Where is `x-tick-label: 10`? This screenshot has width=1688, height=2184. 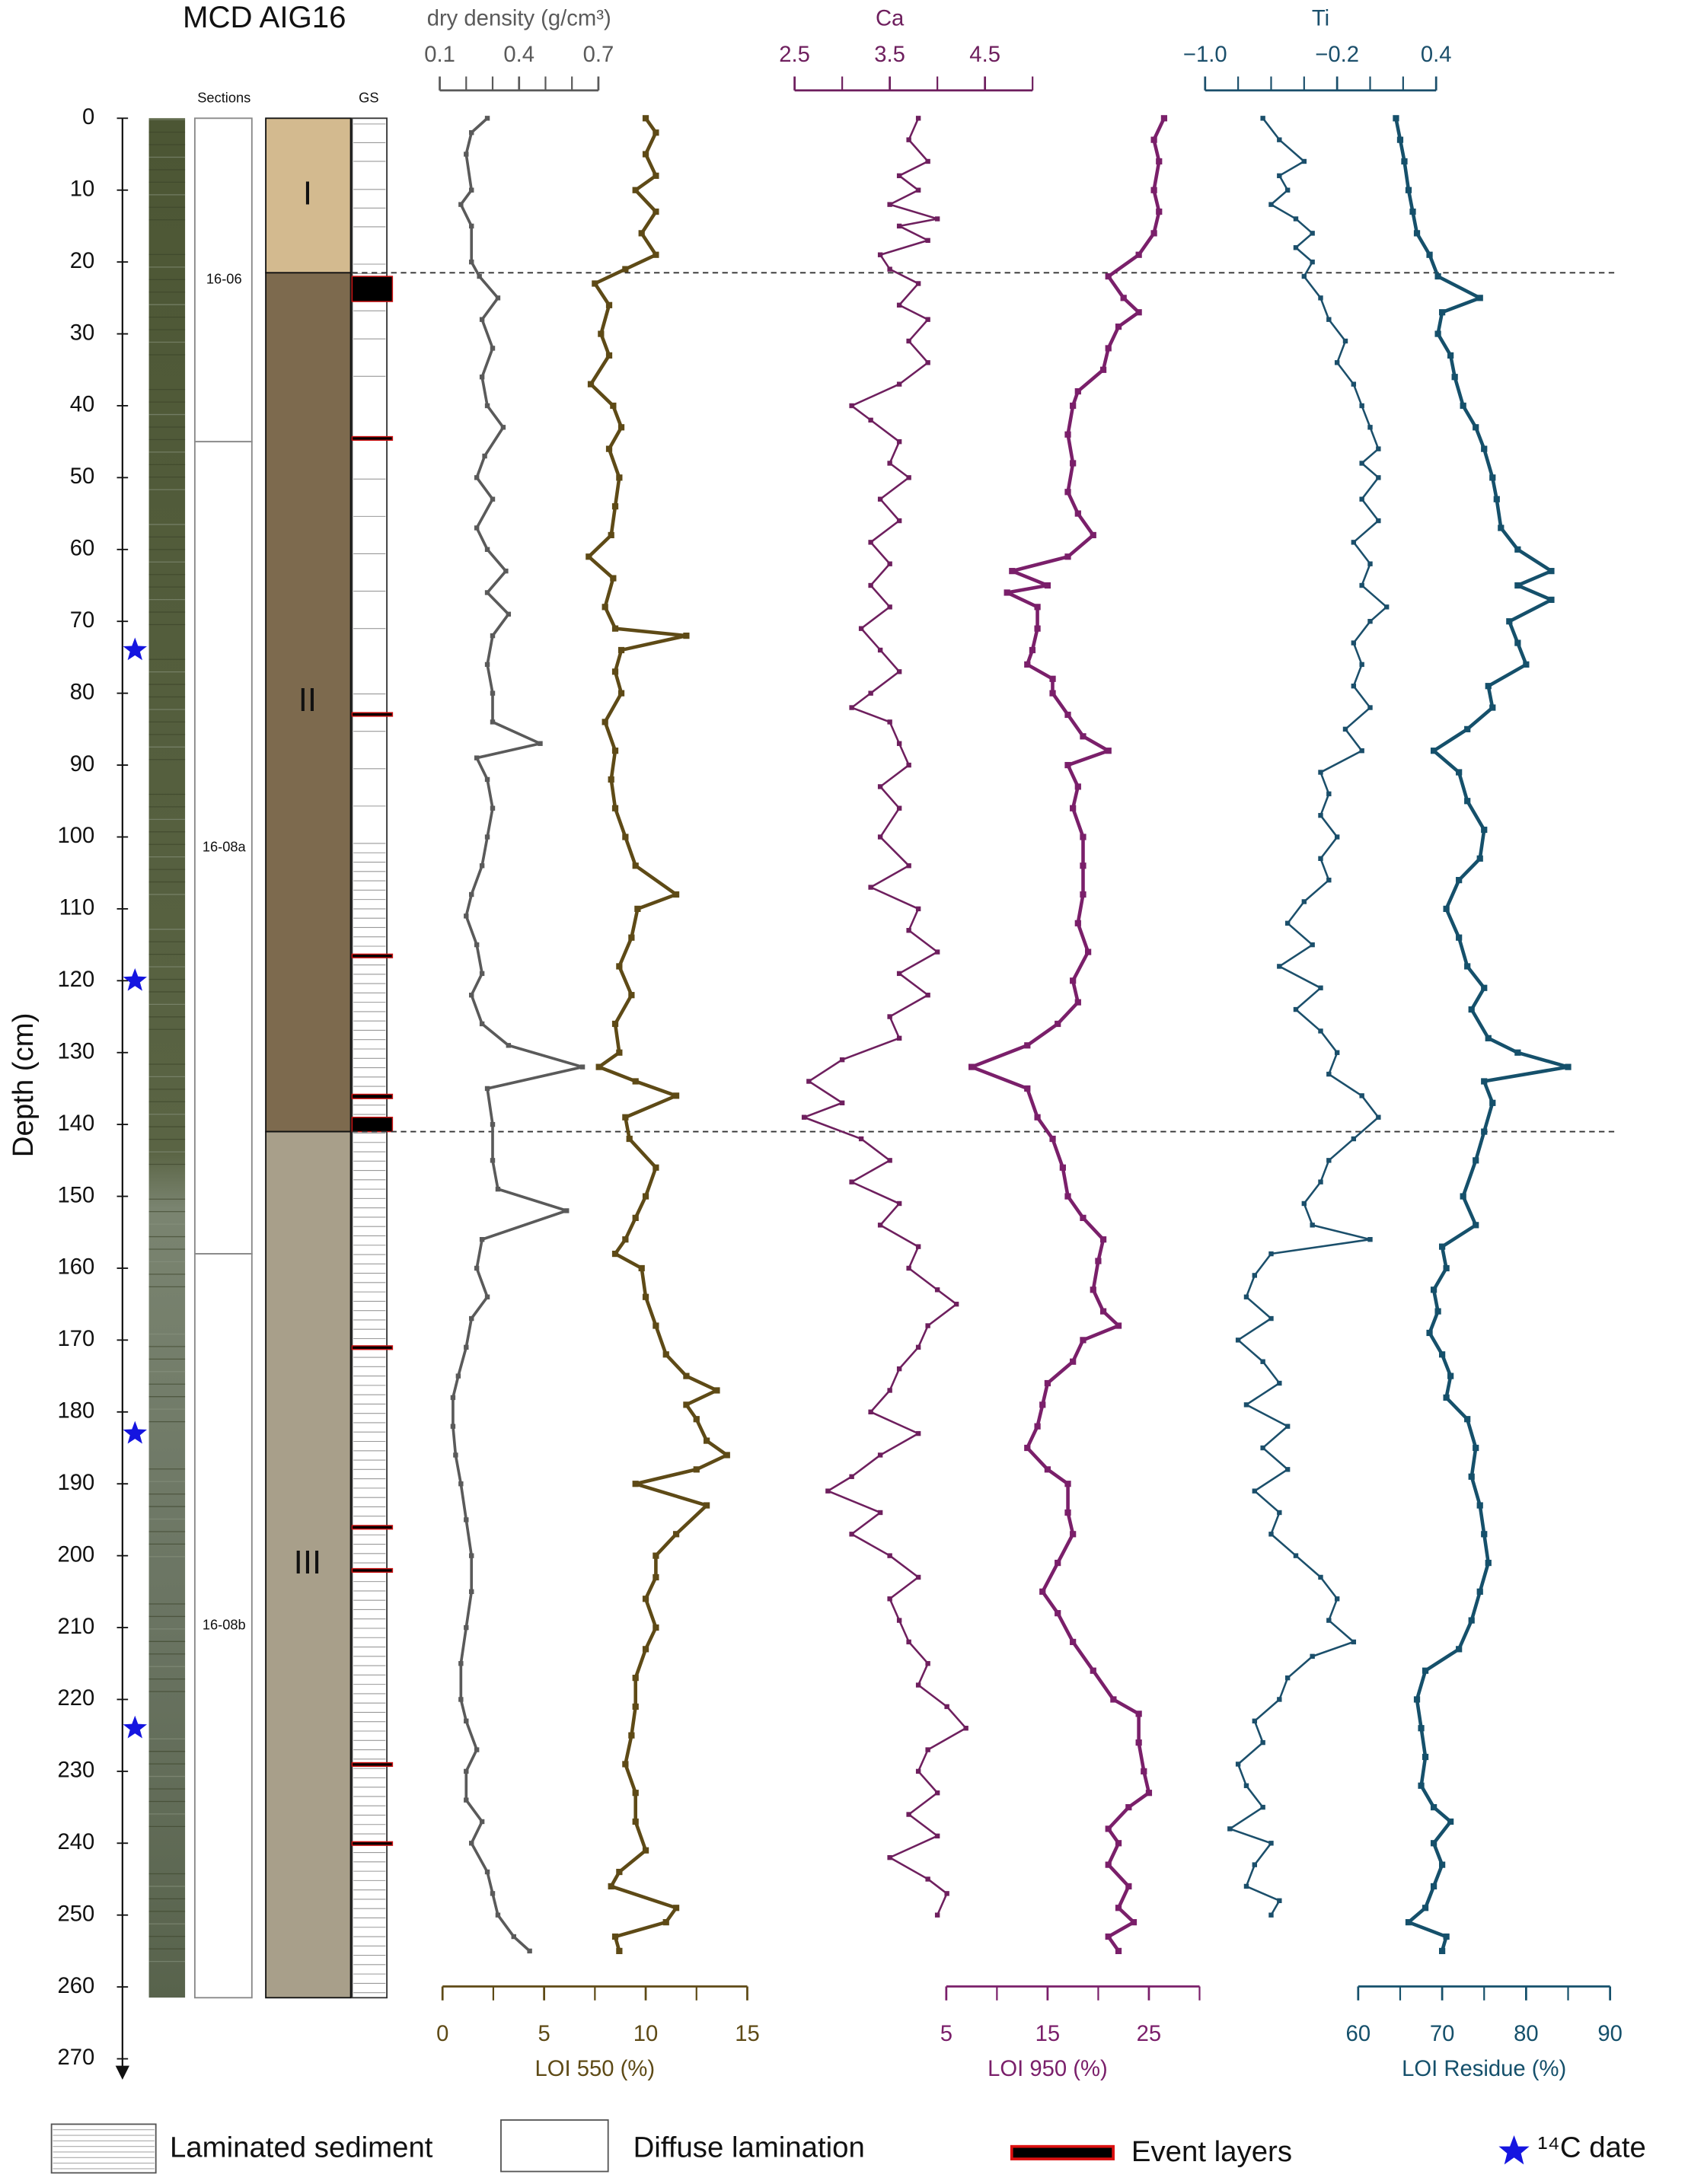 x-tick-label: 10 is located at coordinates (646, 2034).